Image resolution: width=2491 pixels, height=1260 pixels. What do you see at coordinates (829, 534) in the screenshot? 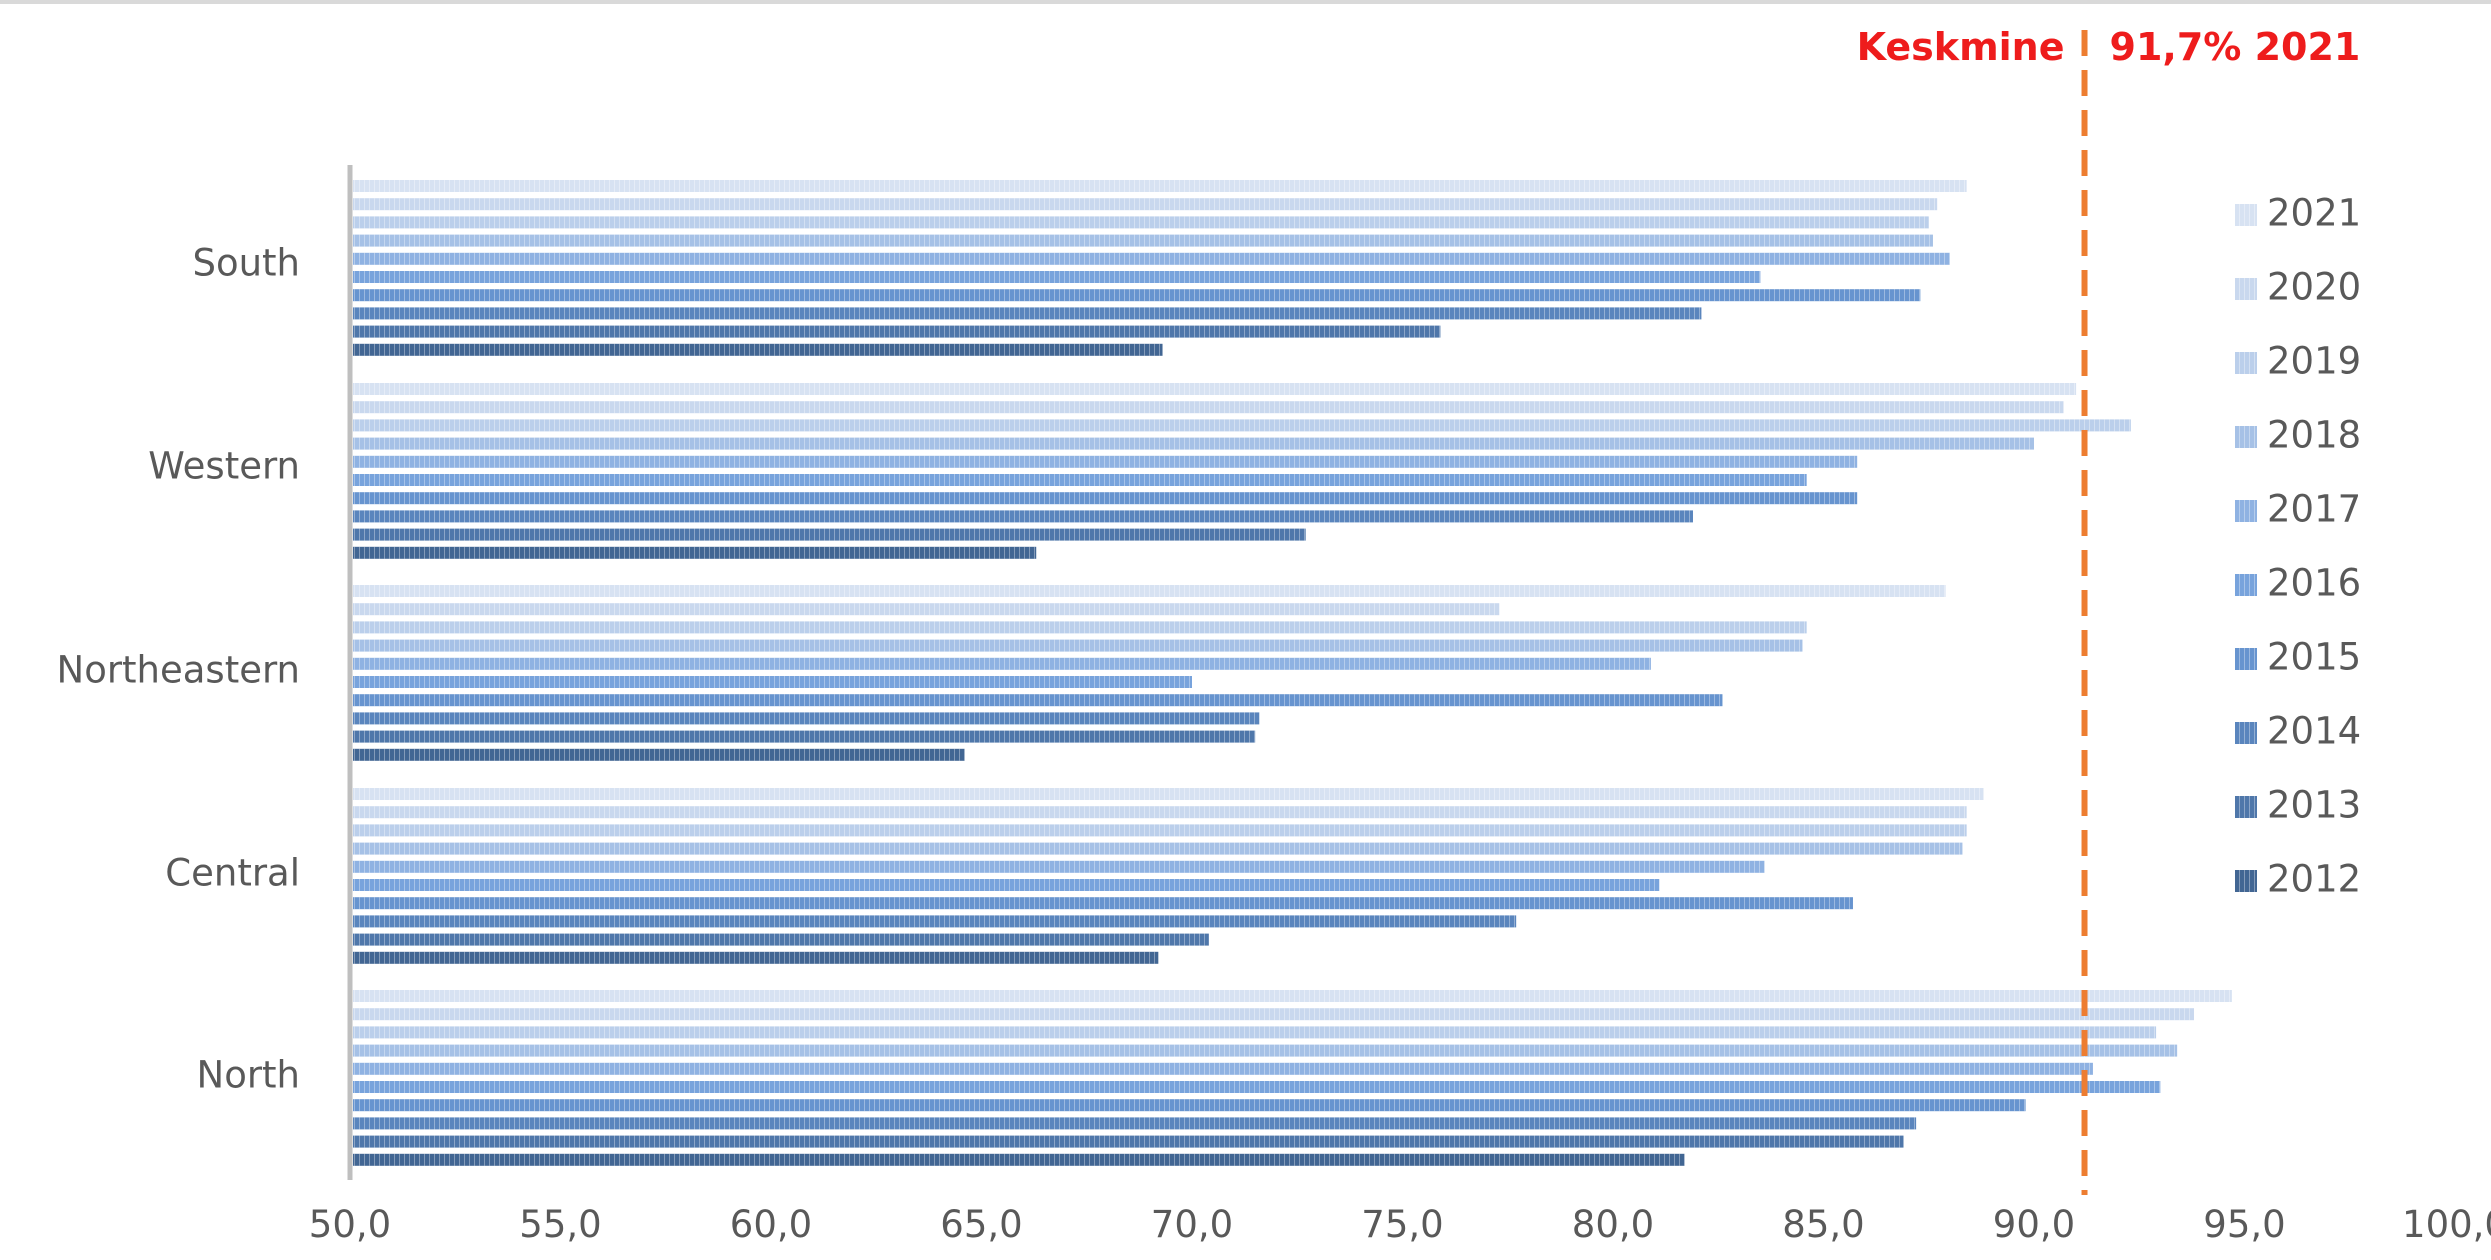
I see `bar-texture-western-2013` at bounding box center [829, 534].